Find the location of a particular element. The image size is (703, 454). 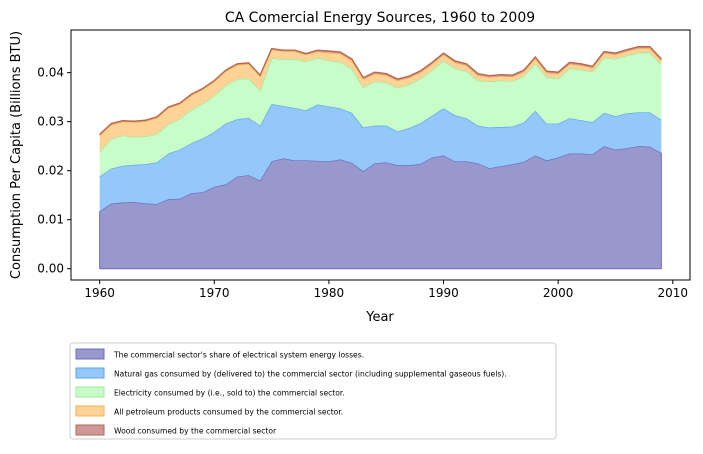

x-tick-label: 1960 is located at coordinates (99, 293).